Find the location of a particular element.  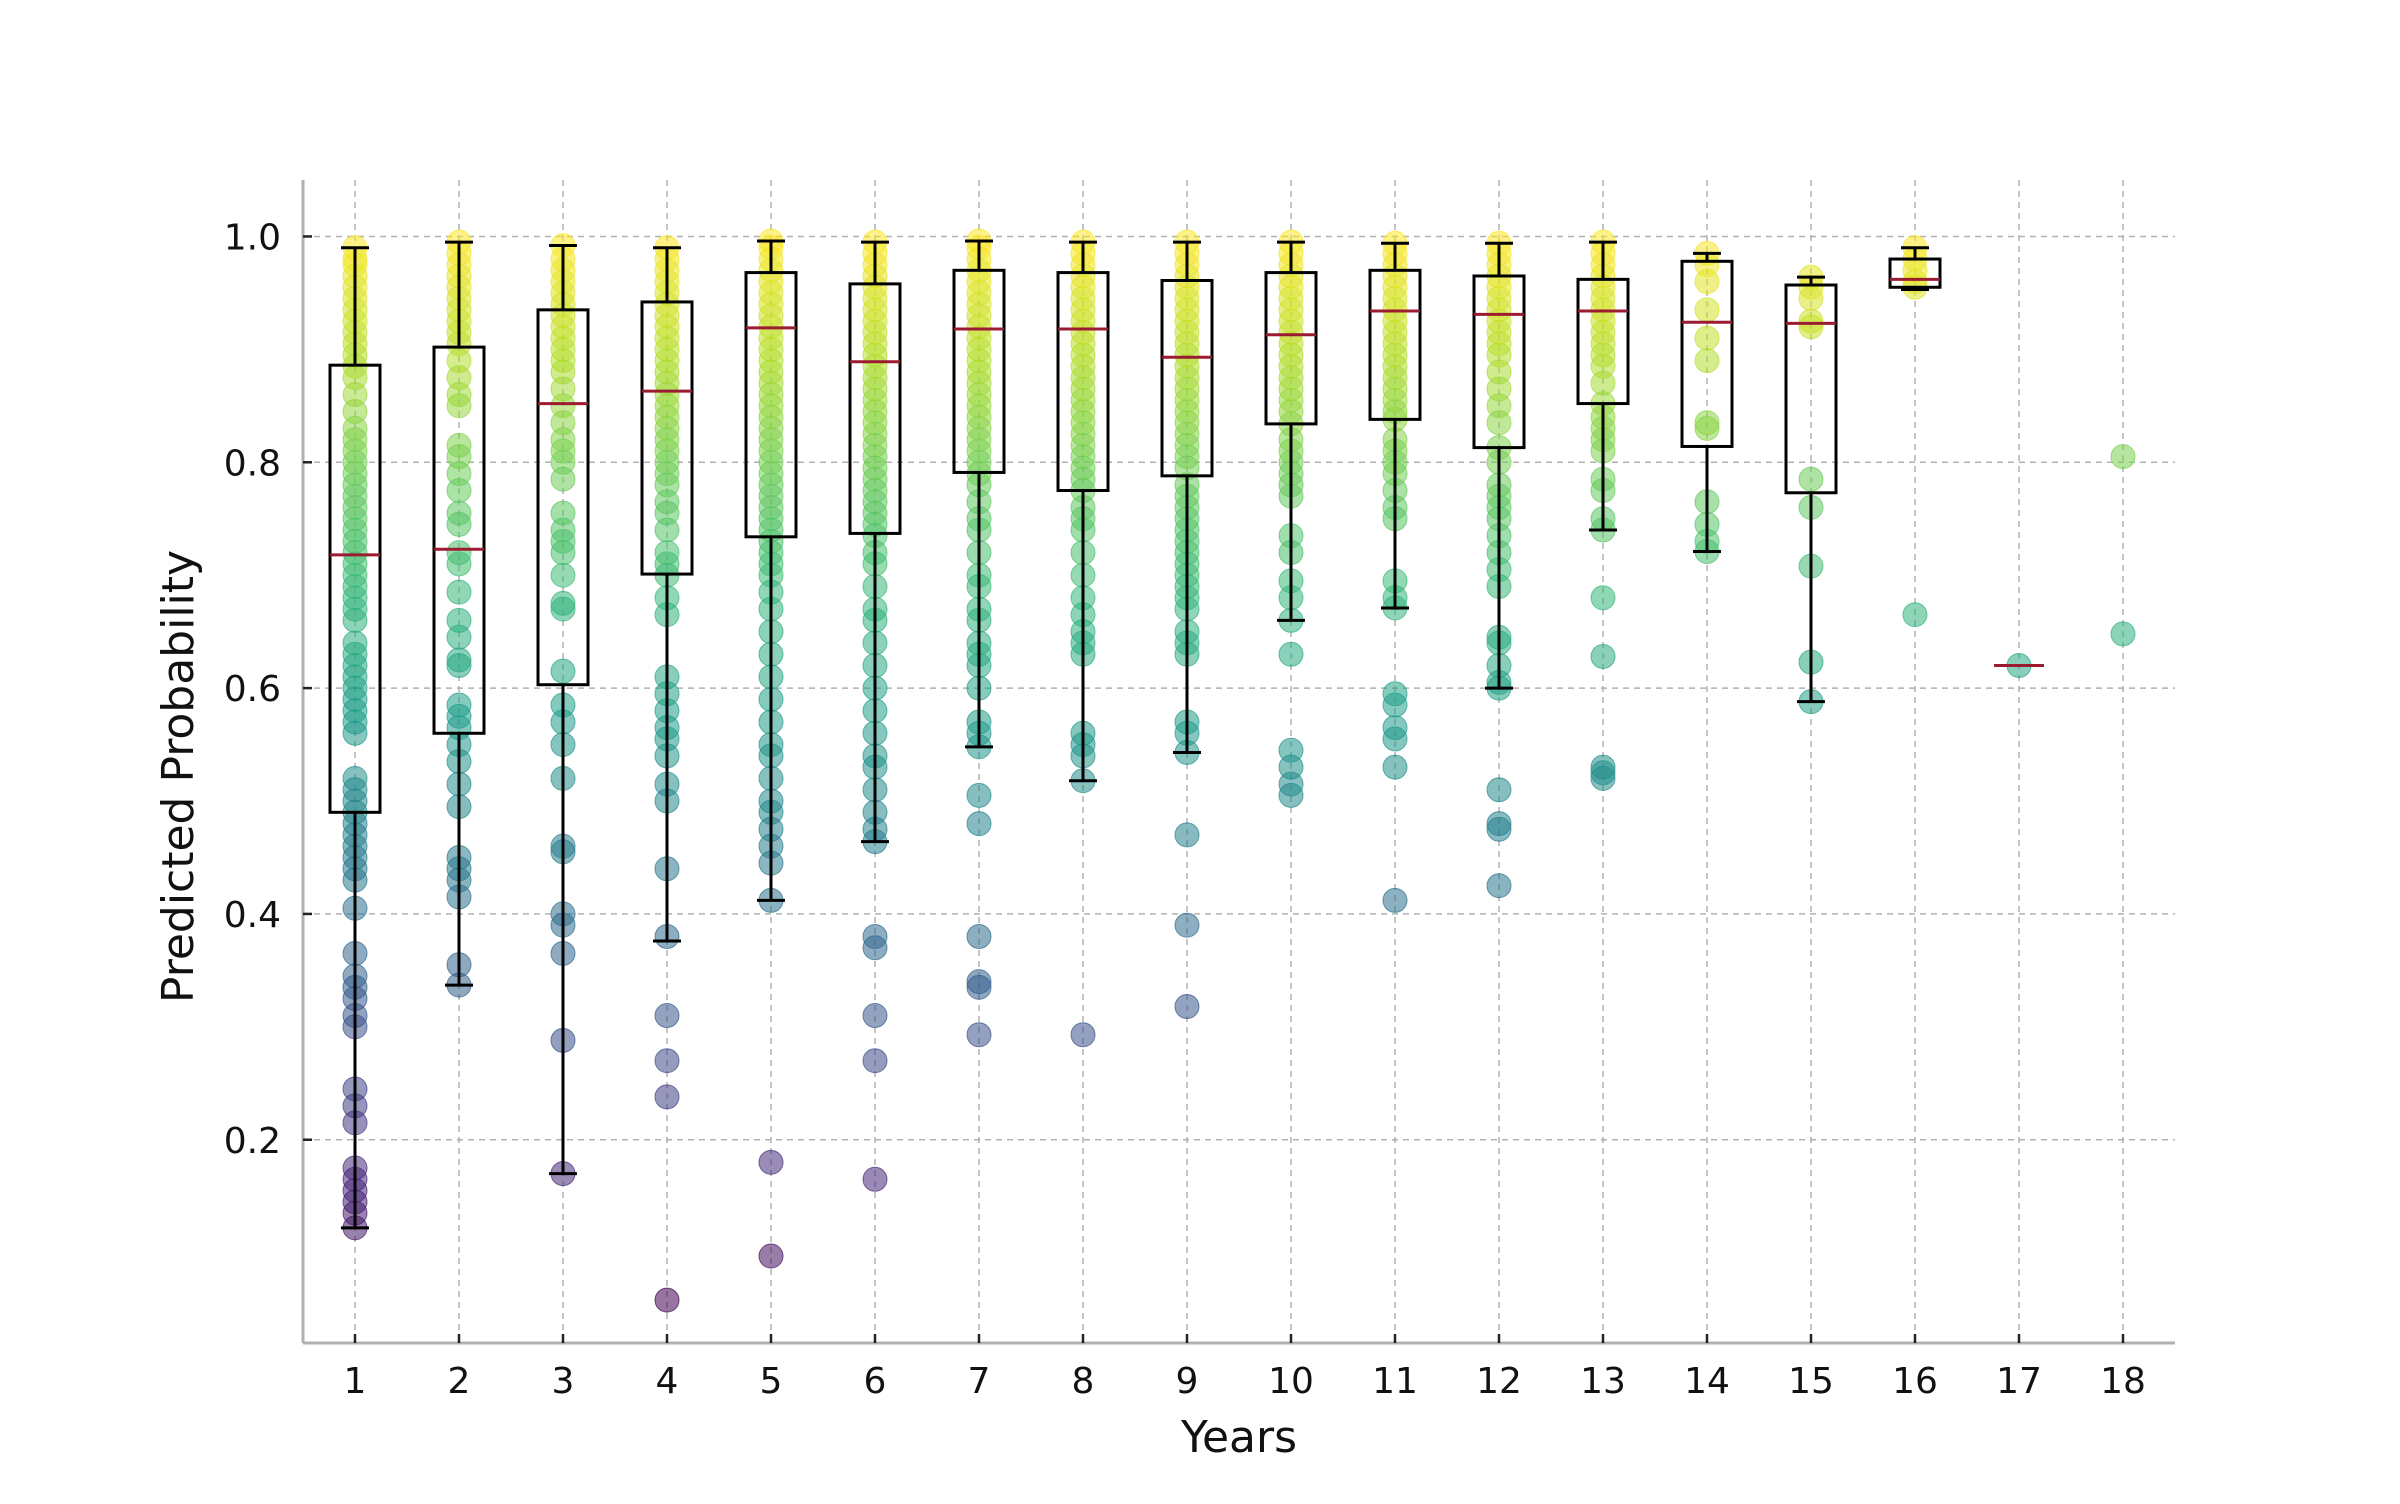

y-tick-label: 0.4 is located at coordinates (252, 915).